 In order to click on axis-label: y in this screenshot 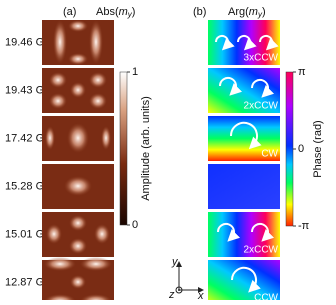, I will do `click(175, 262)`.